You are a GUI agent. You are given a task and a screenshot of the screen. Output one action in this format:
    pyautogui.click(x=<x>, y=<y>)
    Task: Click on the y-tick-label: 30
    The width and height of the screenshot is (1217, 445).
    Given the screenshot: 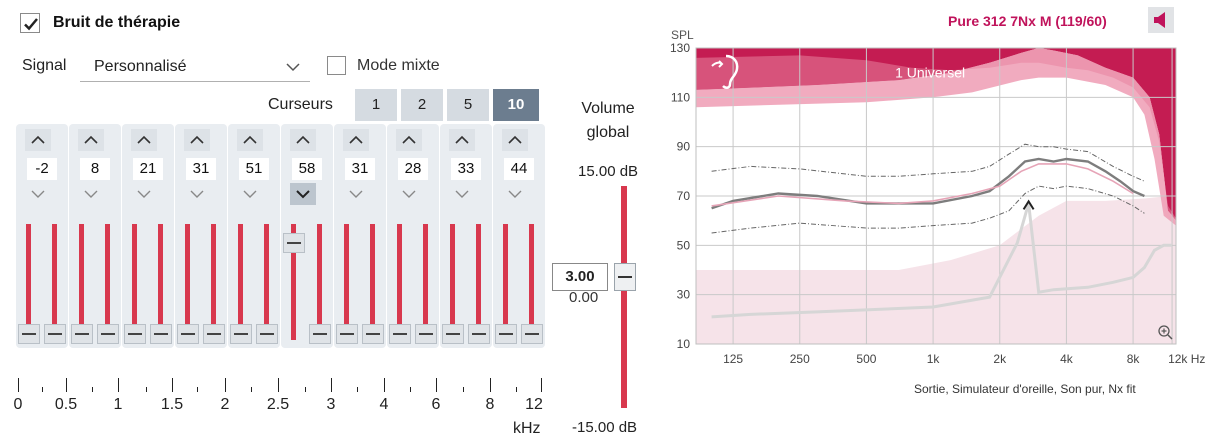 What is the action you would take?
    pyautogui.click(x=684, y=295)
    